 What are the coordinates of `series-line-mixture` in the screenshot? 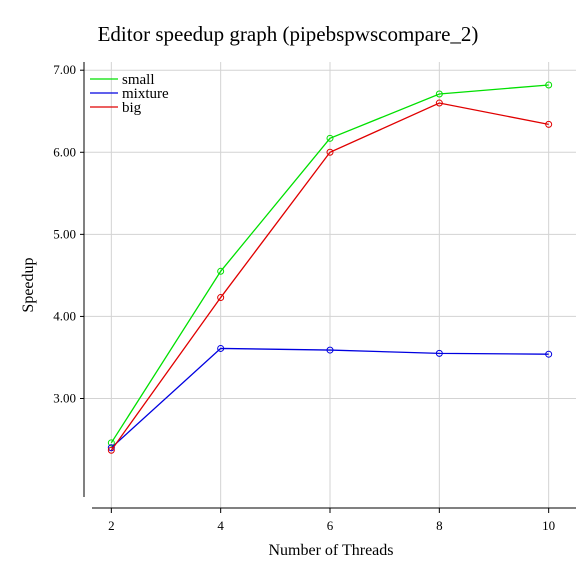 It's located at (329, 398).